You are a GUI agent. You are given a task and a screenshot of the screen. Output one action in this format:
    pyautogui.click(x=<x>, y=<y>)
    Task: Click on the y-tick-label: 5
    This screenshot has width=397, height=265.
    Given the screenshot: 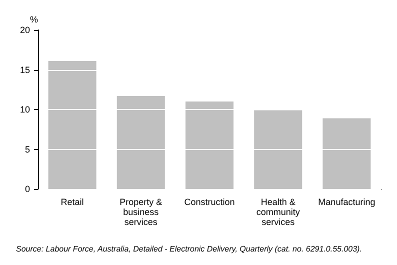 What is the action you would take?
    pyautogui.click(x=27, y=149)
    